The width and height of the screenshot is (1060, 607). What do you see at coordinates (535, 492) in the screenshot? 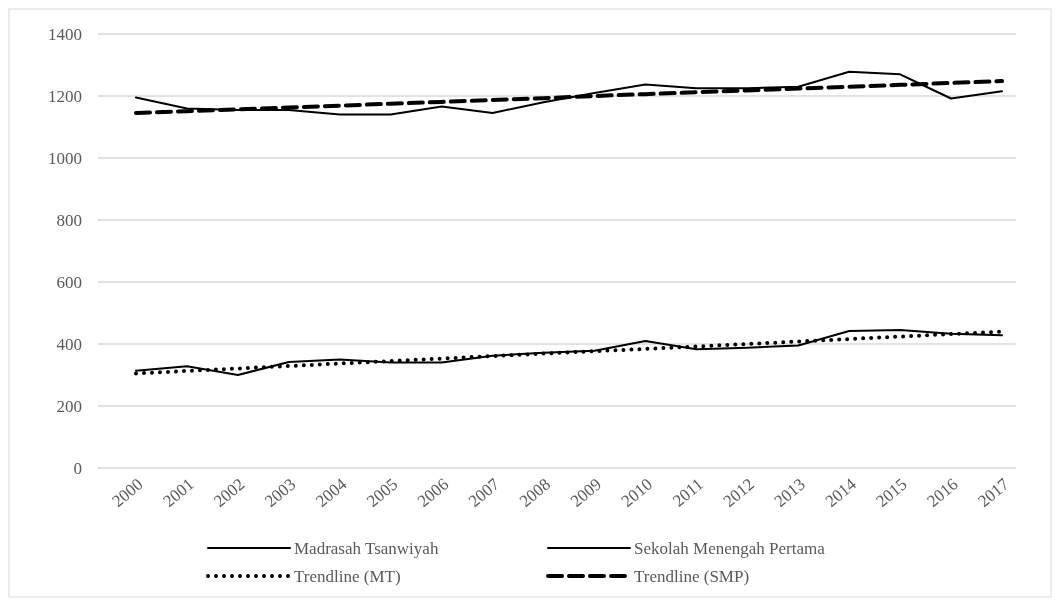
I see `x-tick-label: 2008` at bounding box center [535, 492].